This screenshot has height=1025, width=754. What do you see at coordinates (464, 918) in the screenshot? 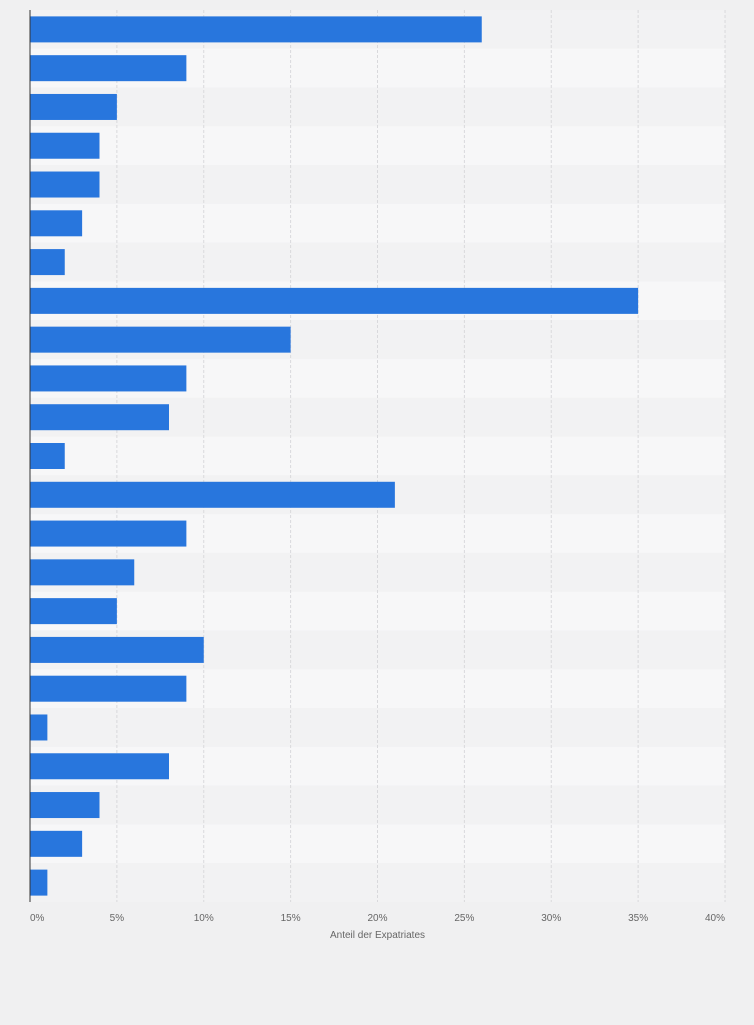
I see `x-tick-label: 25%` at bounding box center [464, 918].